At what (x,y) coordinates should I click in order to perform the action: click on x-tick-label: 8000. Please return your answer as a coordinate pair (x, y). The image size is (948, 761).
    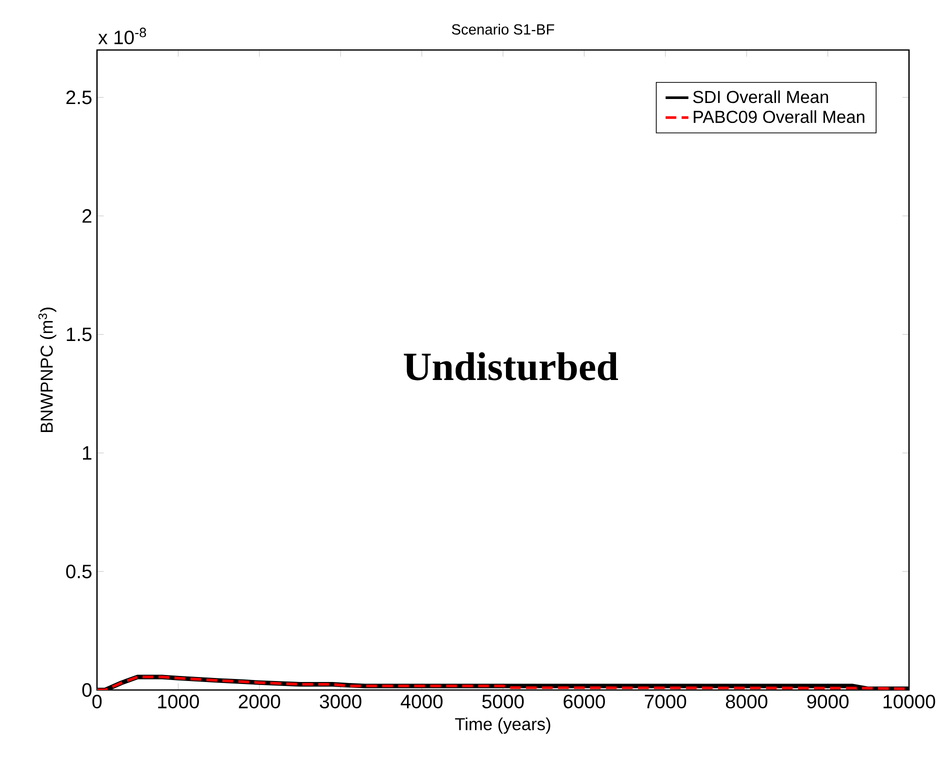
    Looking at the image, I should click on (747, 701).